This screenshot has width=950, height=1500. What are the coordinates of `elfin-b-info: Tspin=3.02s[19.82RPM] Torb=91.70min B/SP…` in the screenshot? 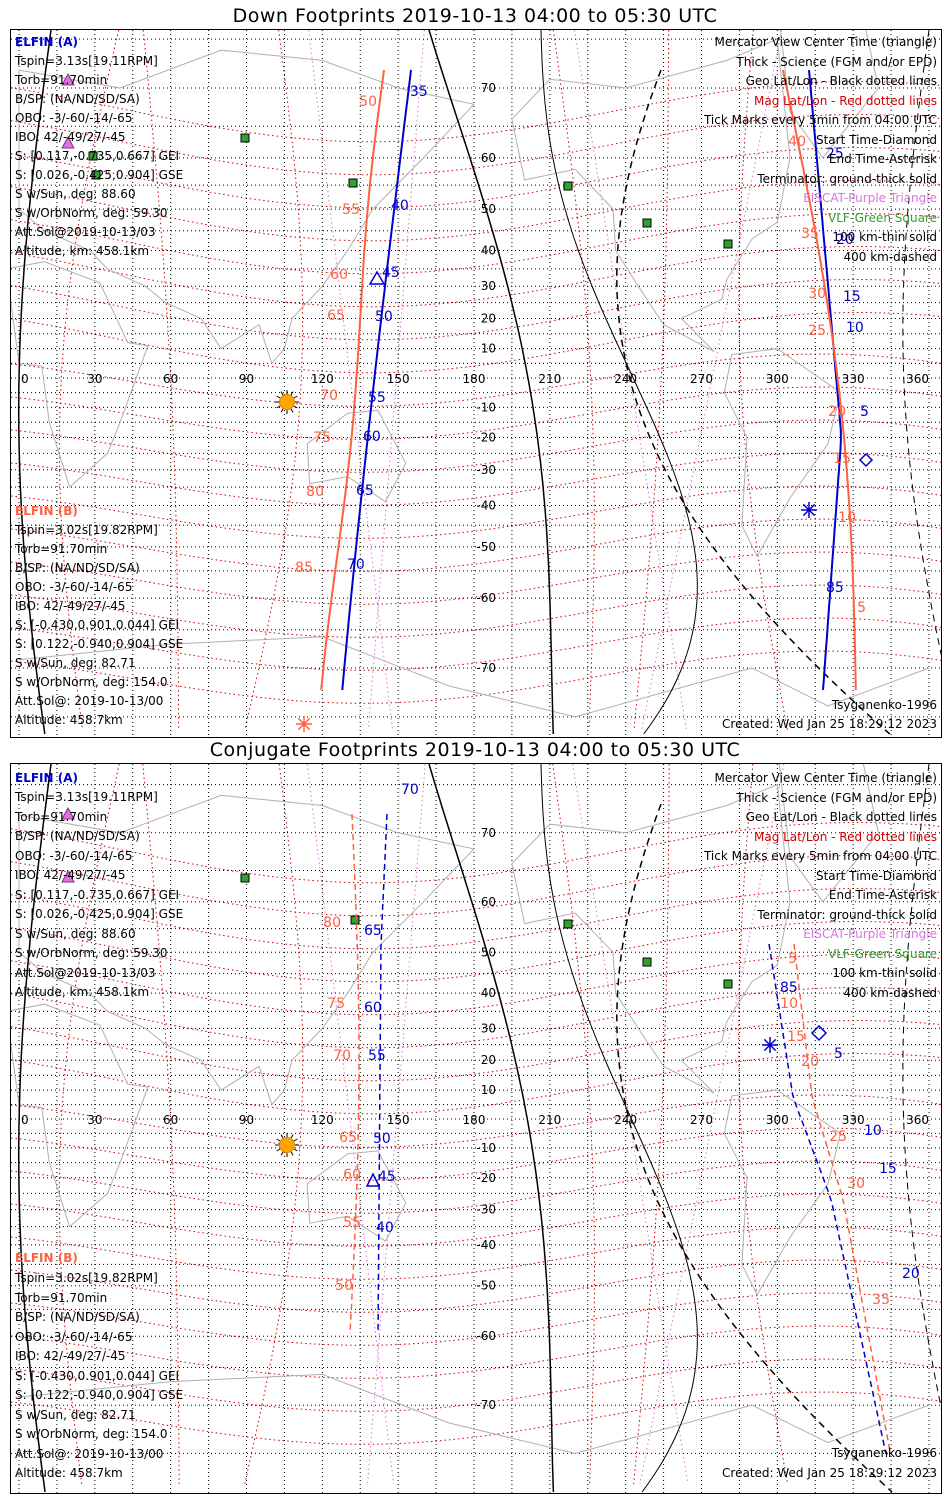 It's located at (99, 628).